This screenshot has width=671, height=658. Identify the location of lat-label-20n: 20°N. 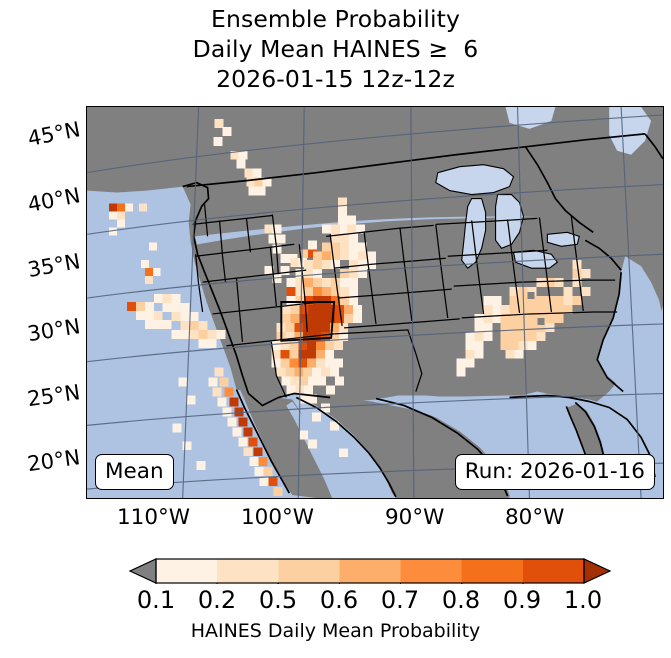
(53, 461).